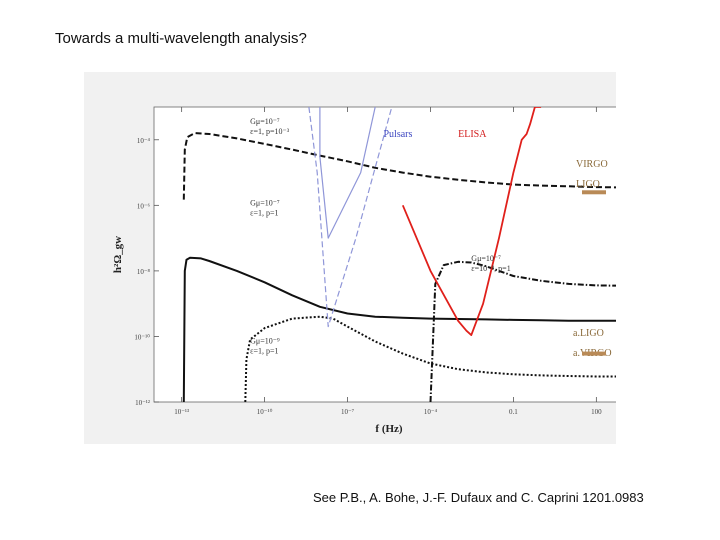 This screenshot has width=720, height=540. Describe the element at coordinates (142, 337) in the screenshot. I see `y-tick-label-3: 10⁻¹⁰` at that location.